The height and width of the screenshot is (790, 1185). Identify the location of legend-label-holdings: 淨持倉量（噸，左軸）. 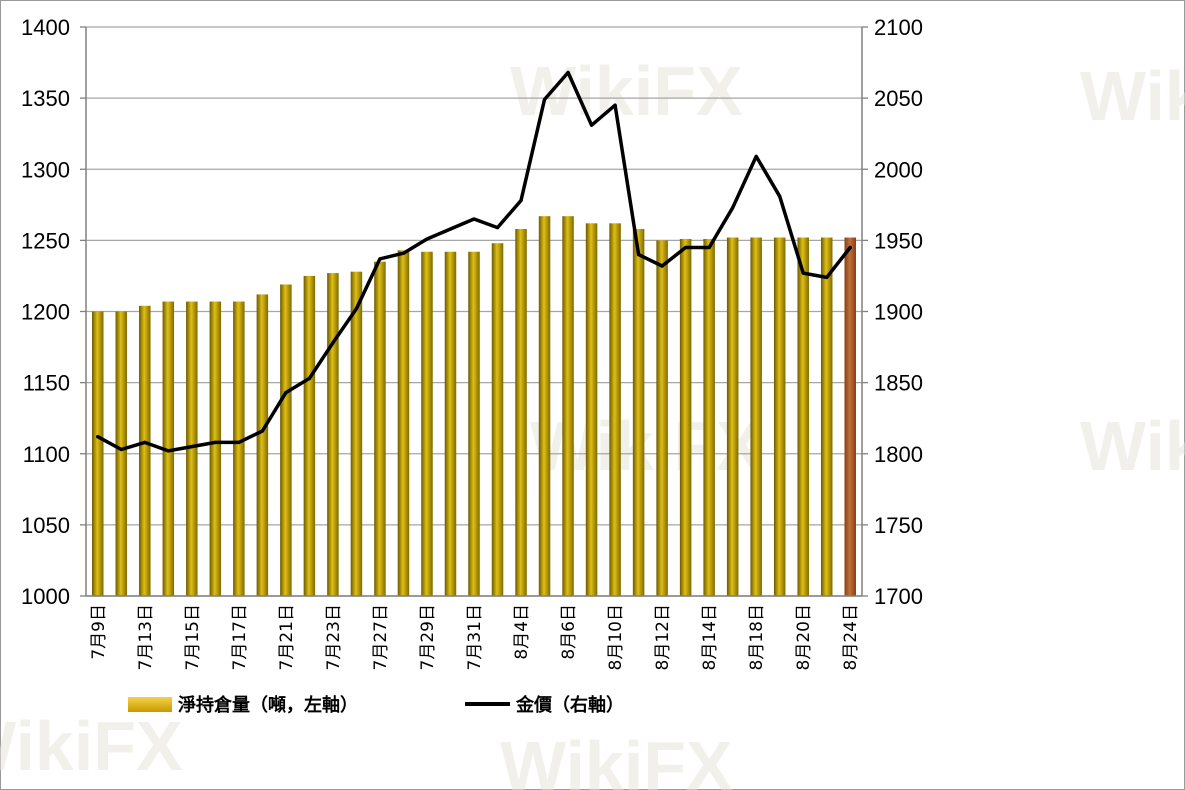
(268, 705).